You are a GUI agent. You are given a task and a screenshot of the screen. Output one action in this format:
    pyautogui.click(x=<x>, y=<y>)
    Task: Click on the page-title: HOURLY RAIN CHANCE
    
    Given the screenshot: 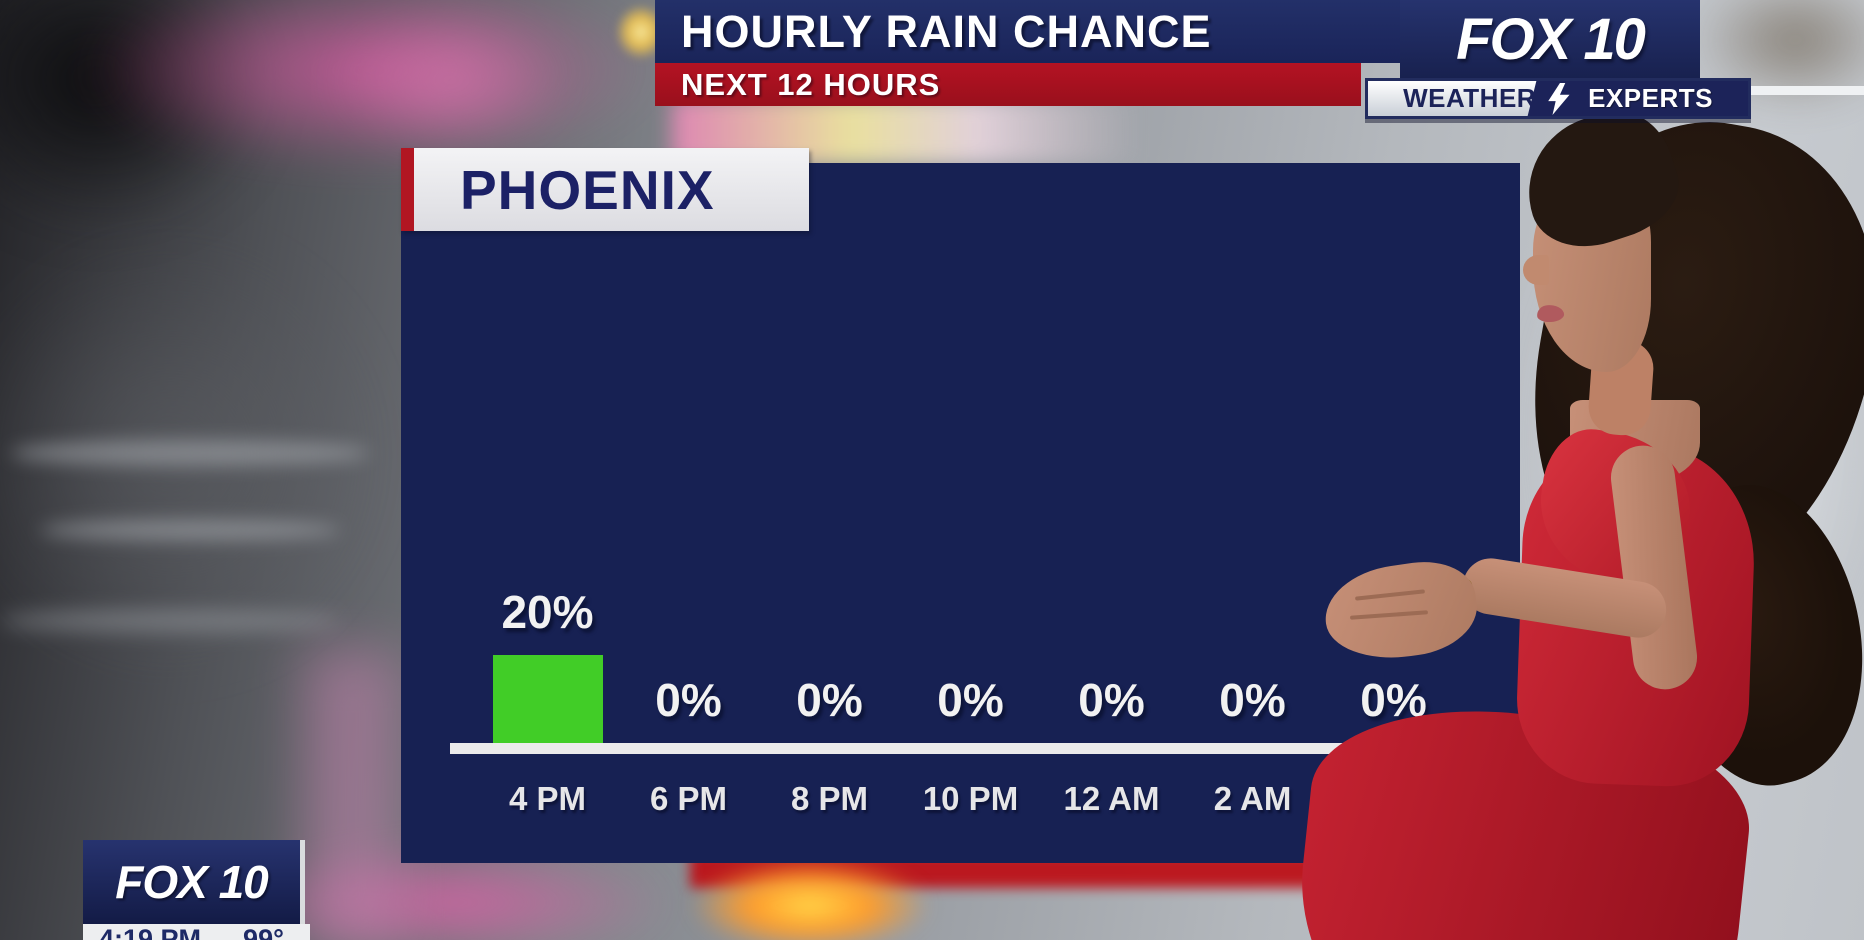 What is the action you would take?
    pyautogui.click(x=946, y=31)
    